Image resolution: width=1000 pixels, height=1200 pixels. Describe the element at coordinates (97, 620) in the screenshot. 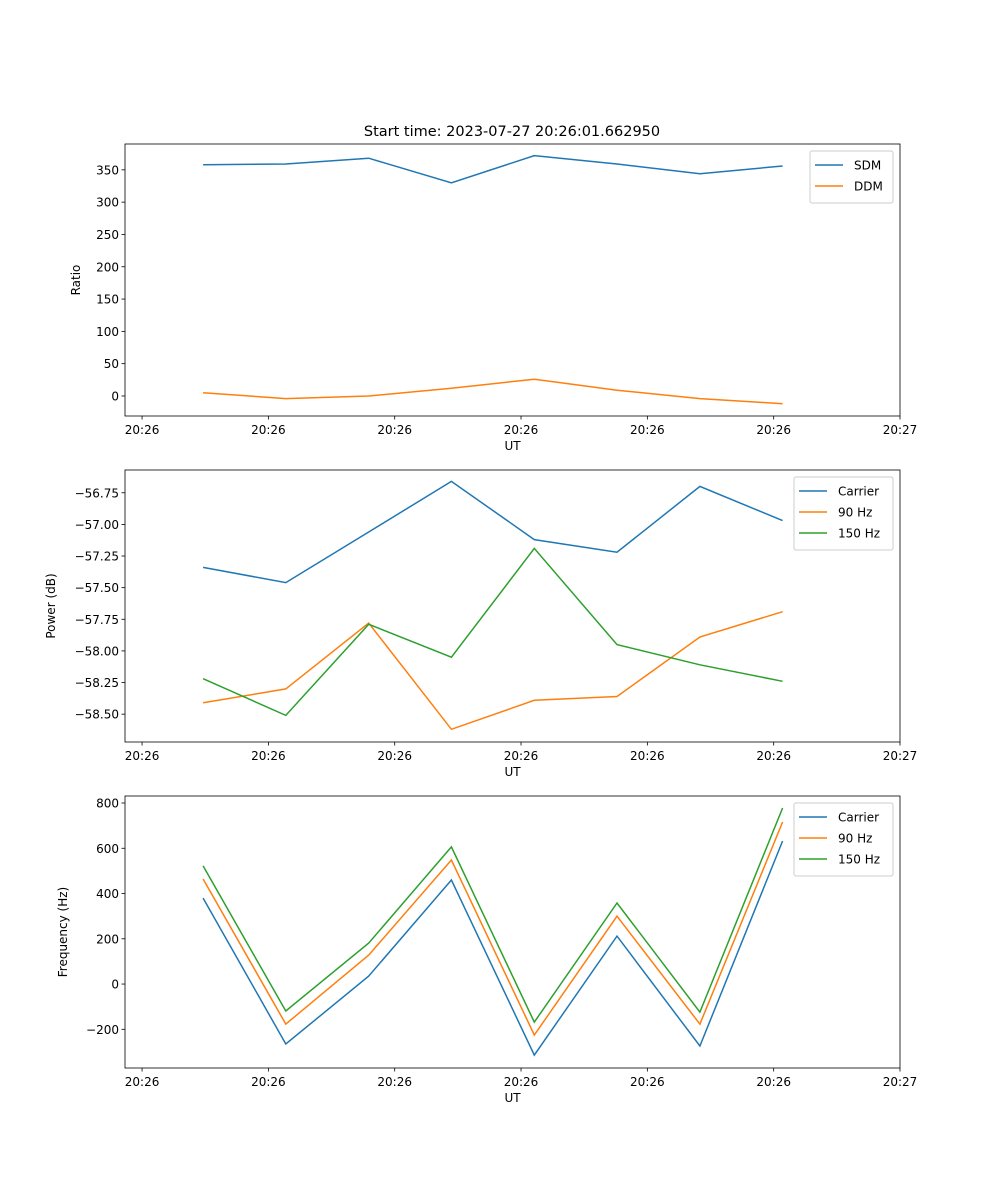

I see `y-tick-label: −57.75` at that location.